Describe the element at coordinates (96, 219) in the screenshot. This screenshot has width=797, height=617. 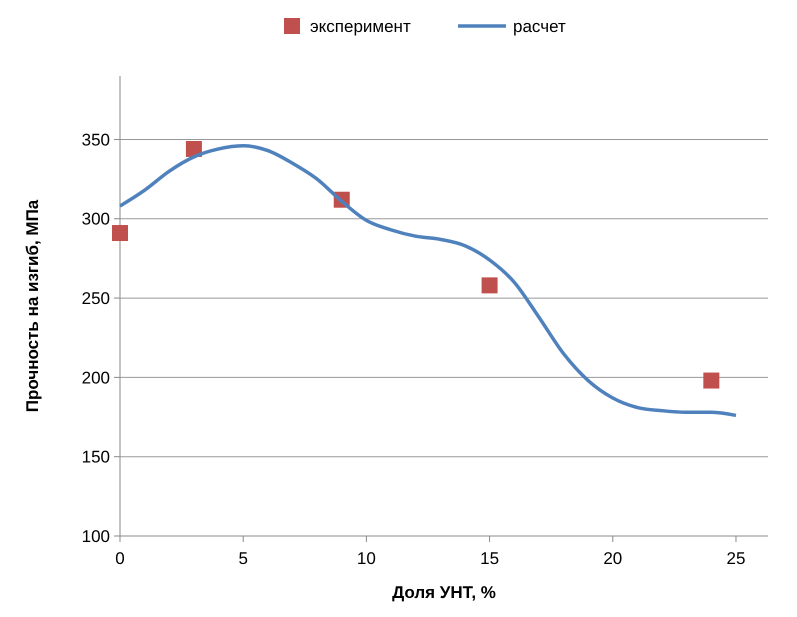
I see `y-tick-label: 300` at that location.